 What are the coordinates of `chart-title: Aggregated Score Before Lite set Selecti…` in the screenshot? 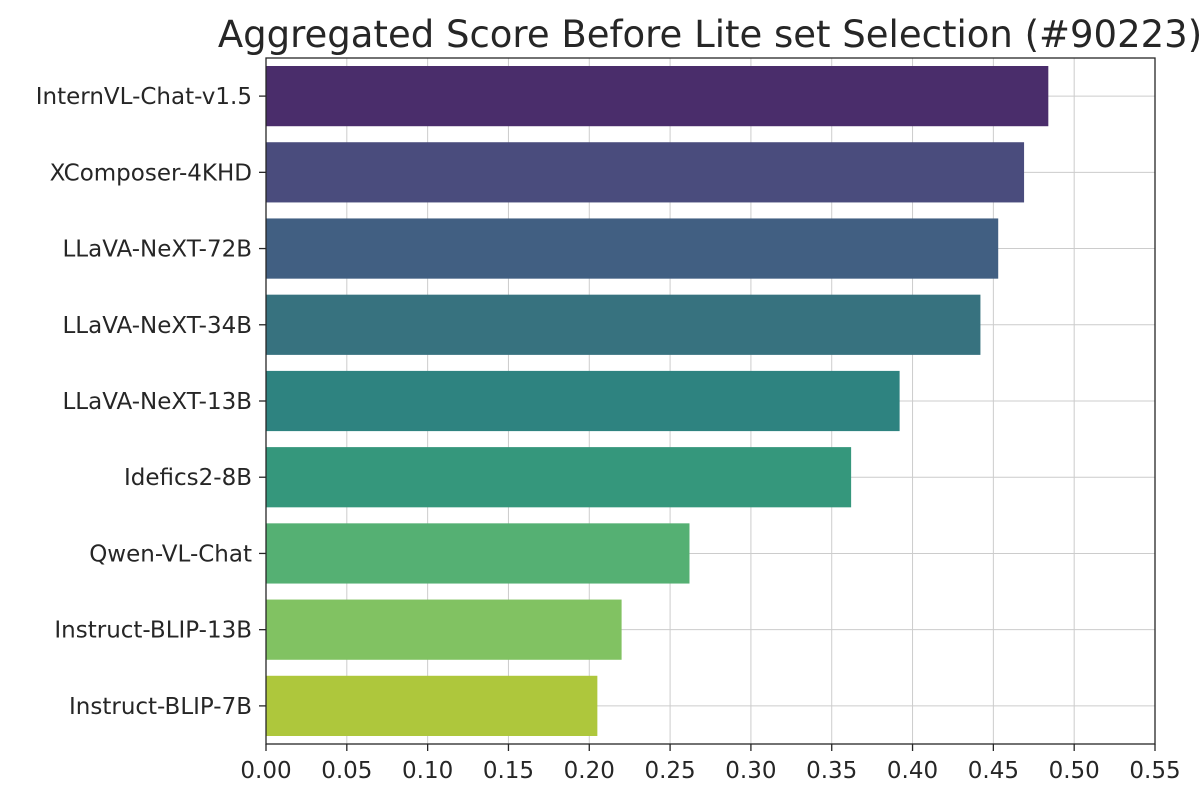 It's located at (709, 34).